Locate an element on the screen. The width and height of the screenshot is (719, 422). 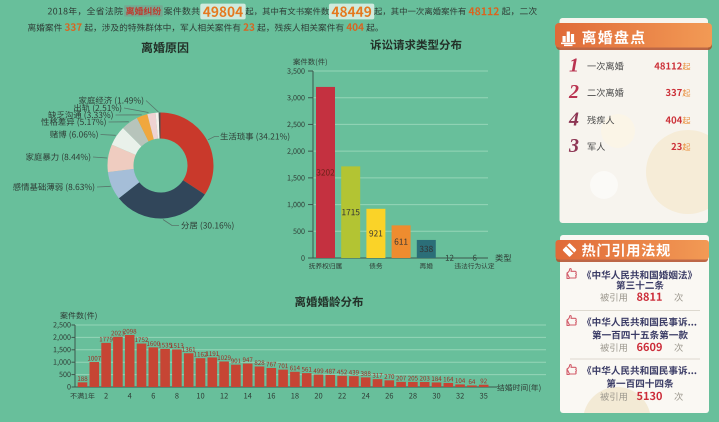
svg-text: 2 is located at coordinates (573, 92).